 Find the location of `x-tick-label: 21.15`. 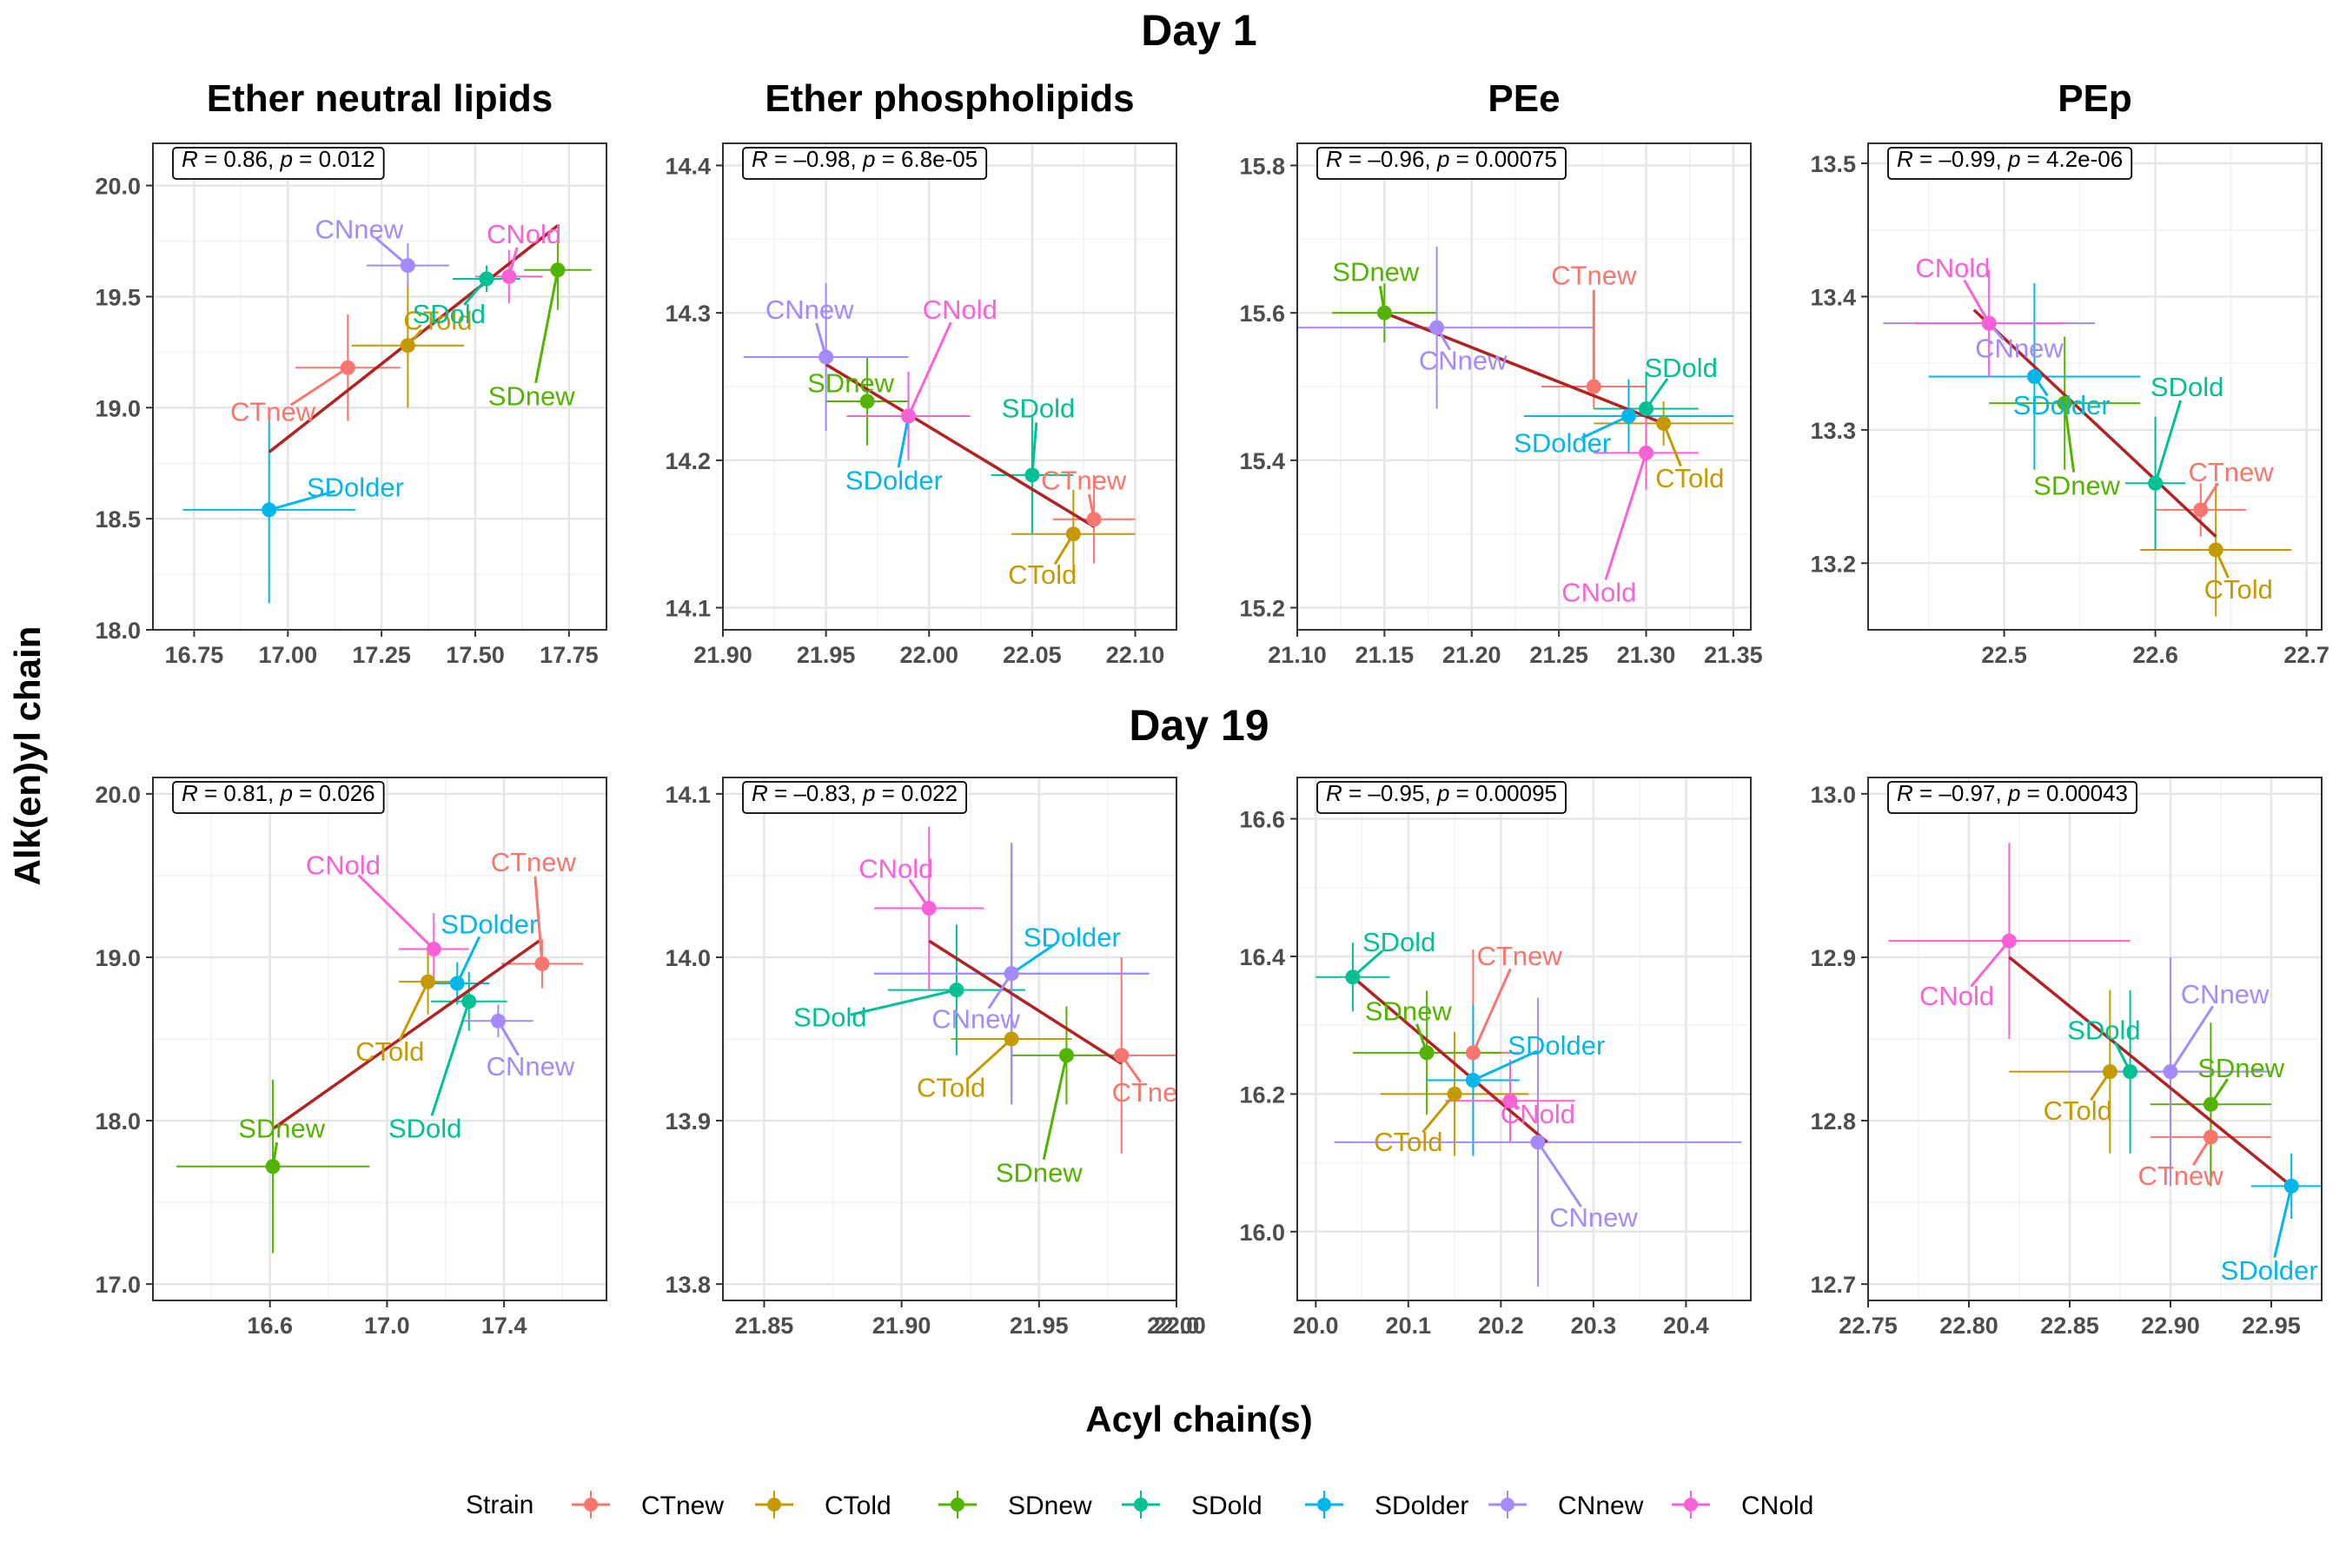

x-tick-label: 21.15 is located at coordinates (1385, 655).